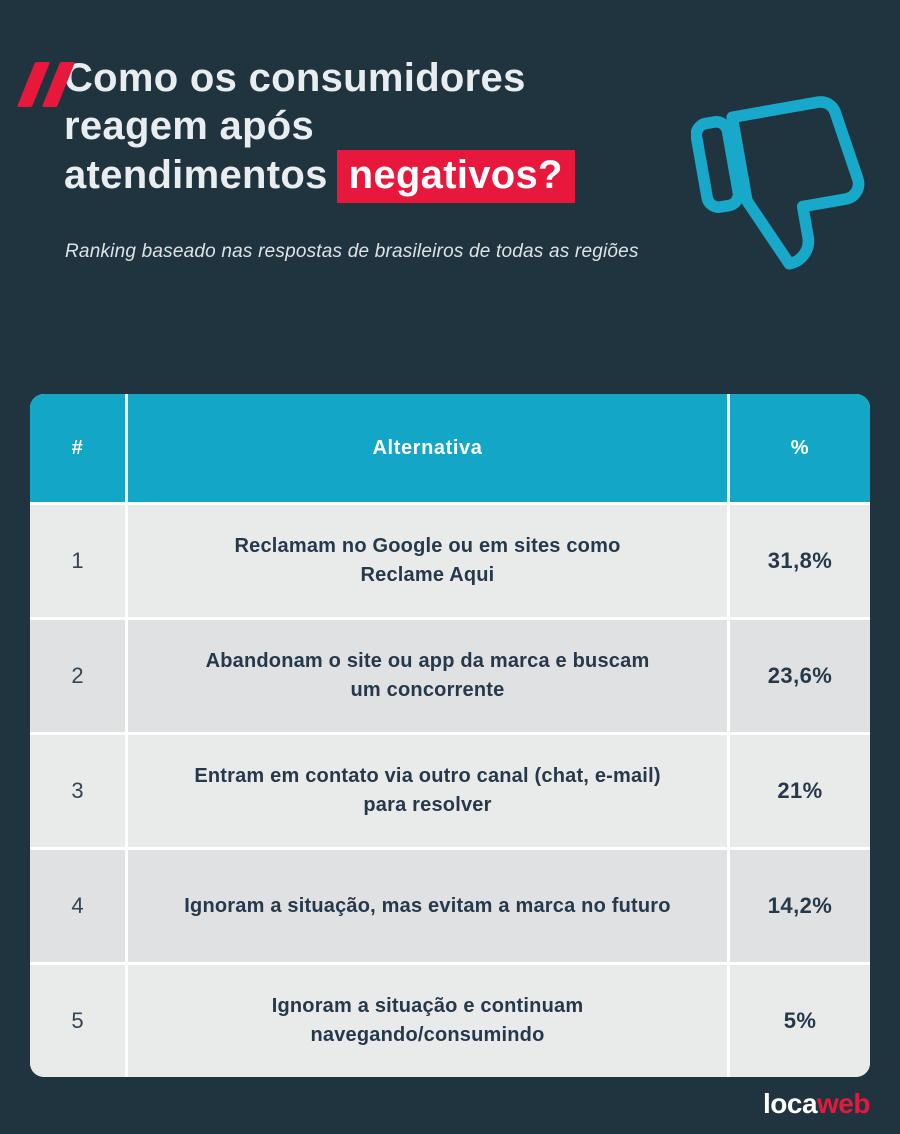 The width and height of the screenshot is (900, 1134). Describe the element at coordinates (77, 791) in the screenshot. I see `rank-cell: 3` at that location.